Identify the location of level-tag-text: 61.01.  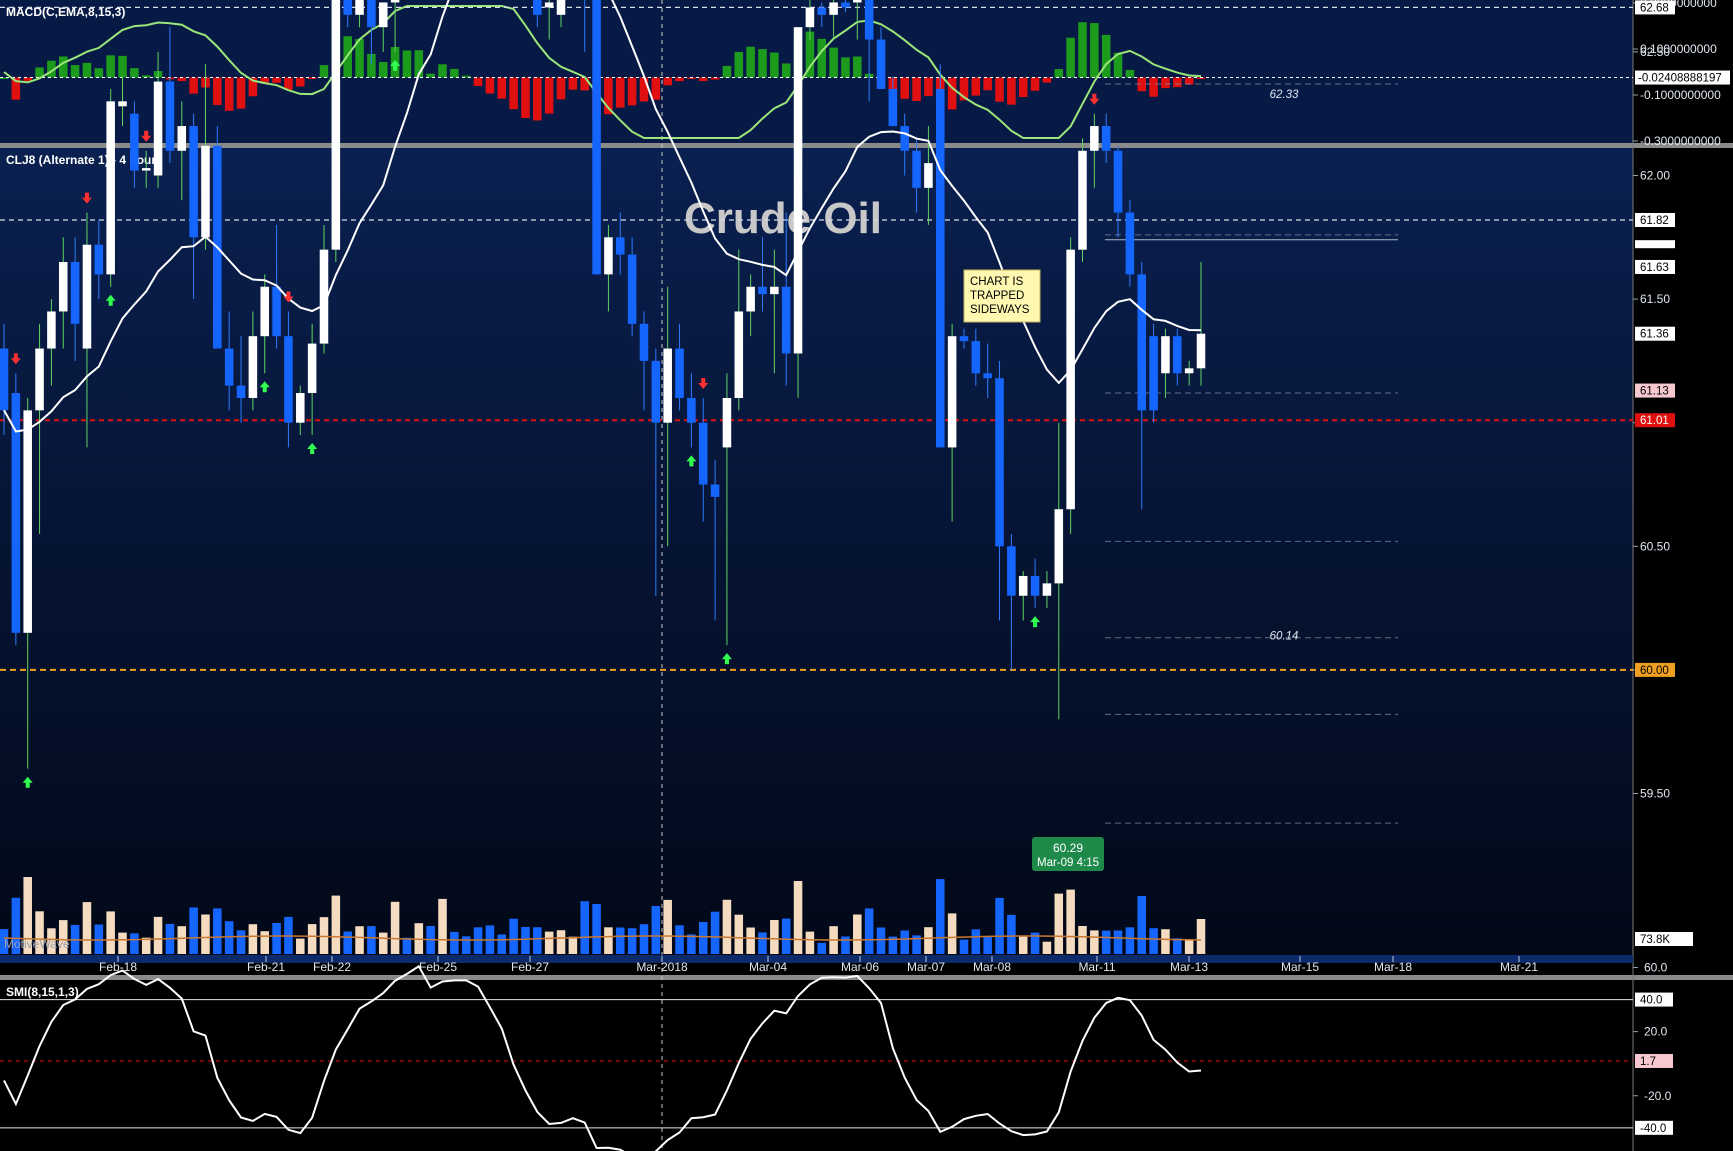
(1654, 421).